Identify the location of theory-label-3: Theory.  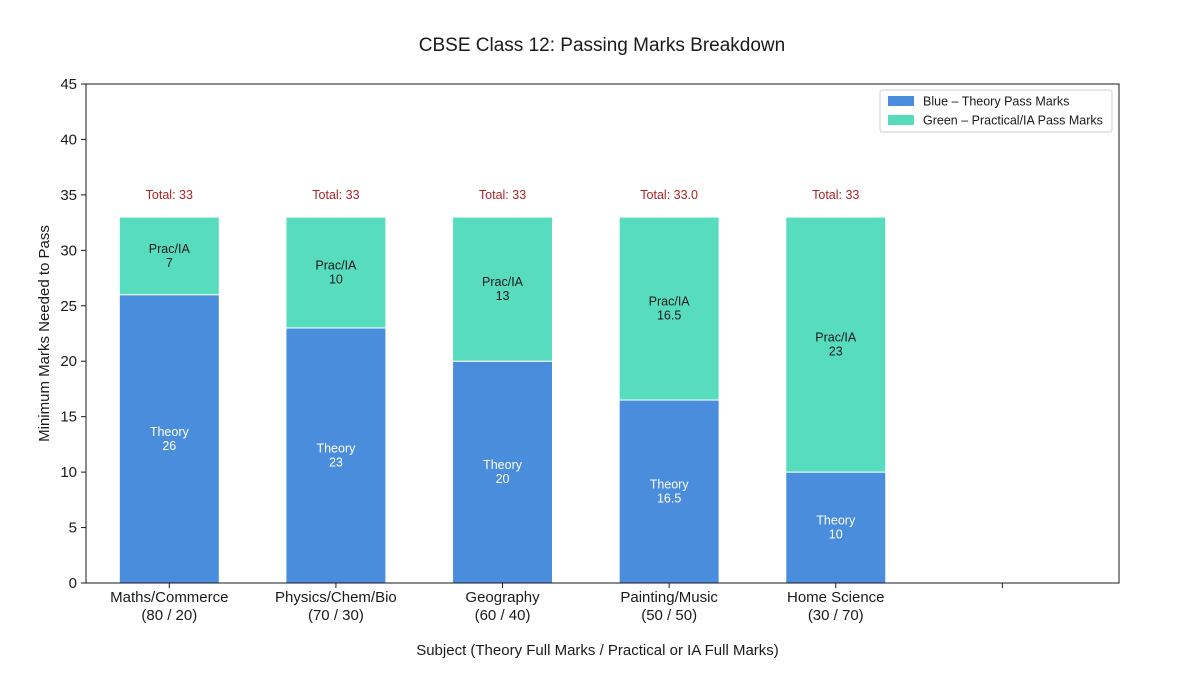
(503, 465).